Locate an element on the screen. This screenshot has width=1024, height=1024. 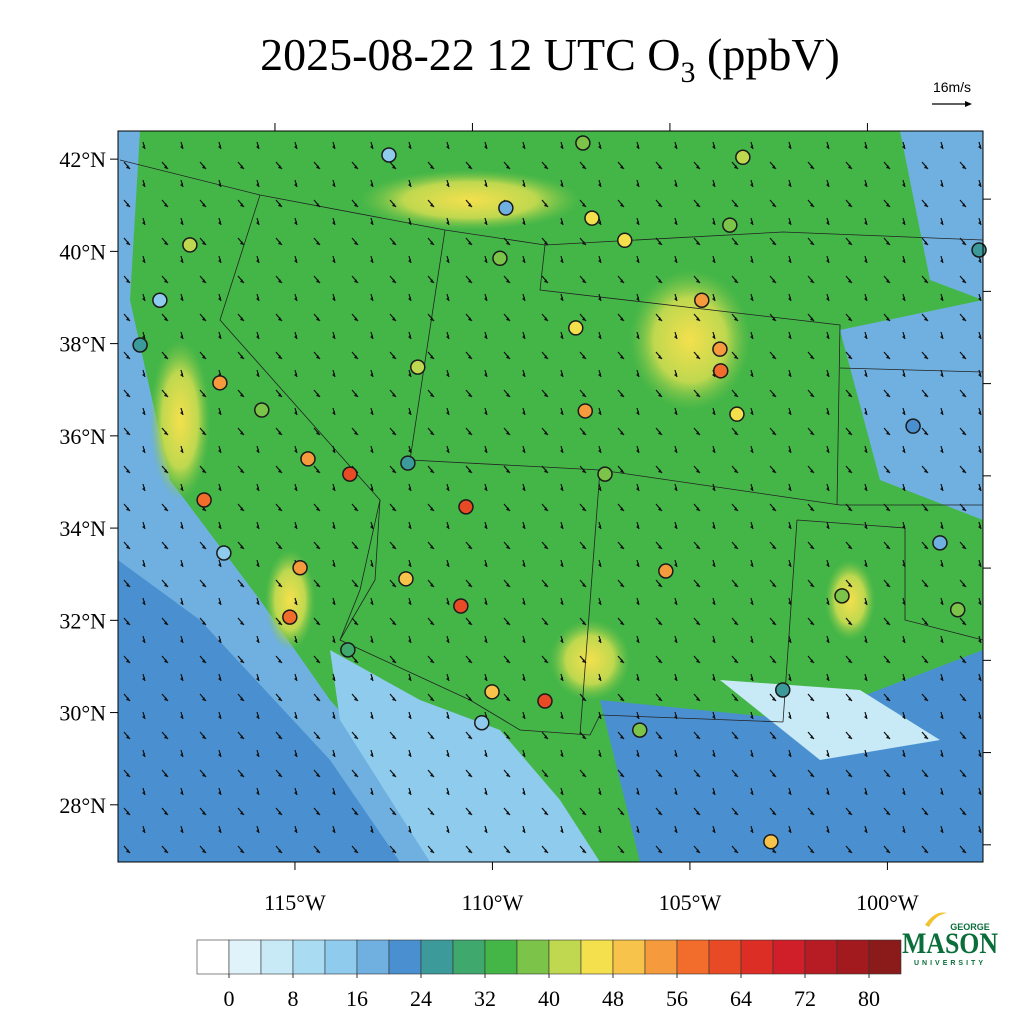
colorbar-label: 24 is located at coordinates (421, 998).